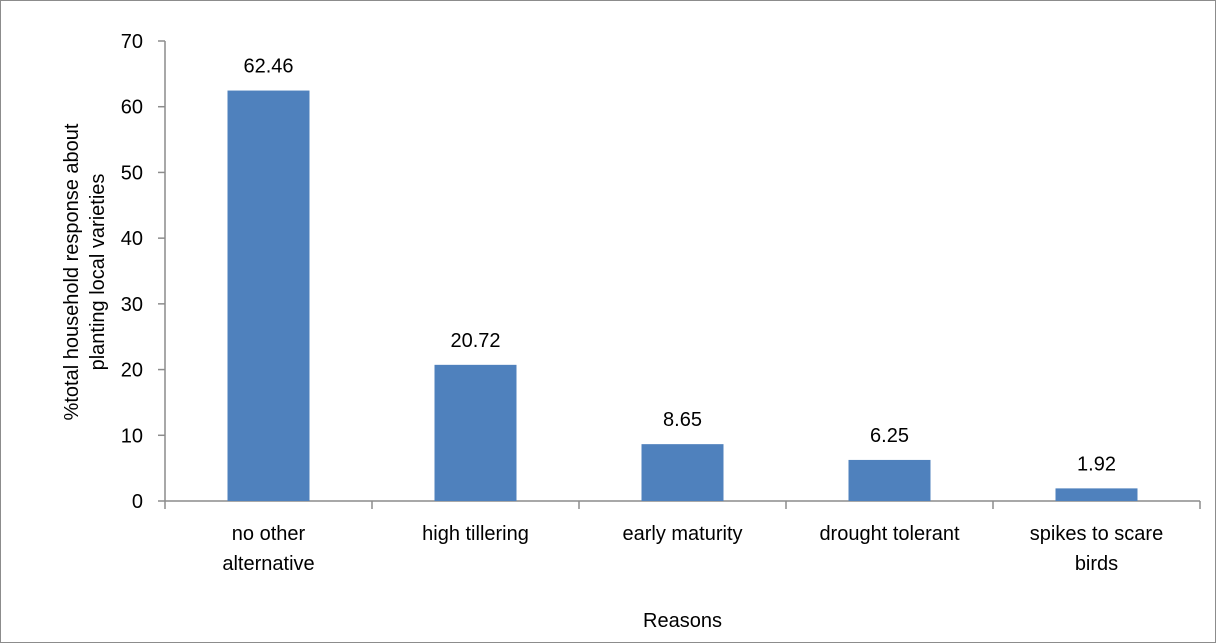 The height and width of the screenshot is (643, 1216). I want to click on y-tick-label: 40, so click(132, 239).